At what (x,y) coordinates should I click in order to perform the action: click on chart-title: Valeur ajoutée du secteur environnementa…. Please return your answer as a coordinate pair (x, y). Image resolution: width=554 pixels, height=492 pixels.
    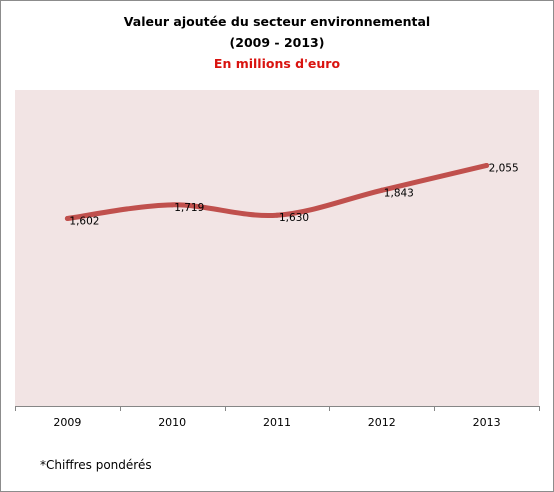
    Looking at the image, I should click on (277, 21).